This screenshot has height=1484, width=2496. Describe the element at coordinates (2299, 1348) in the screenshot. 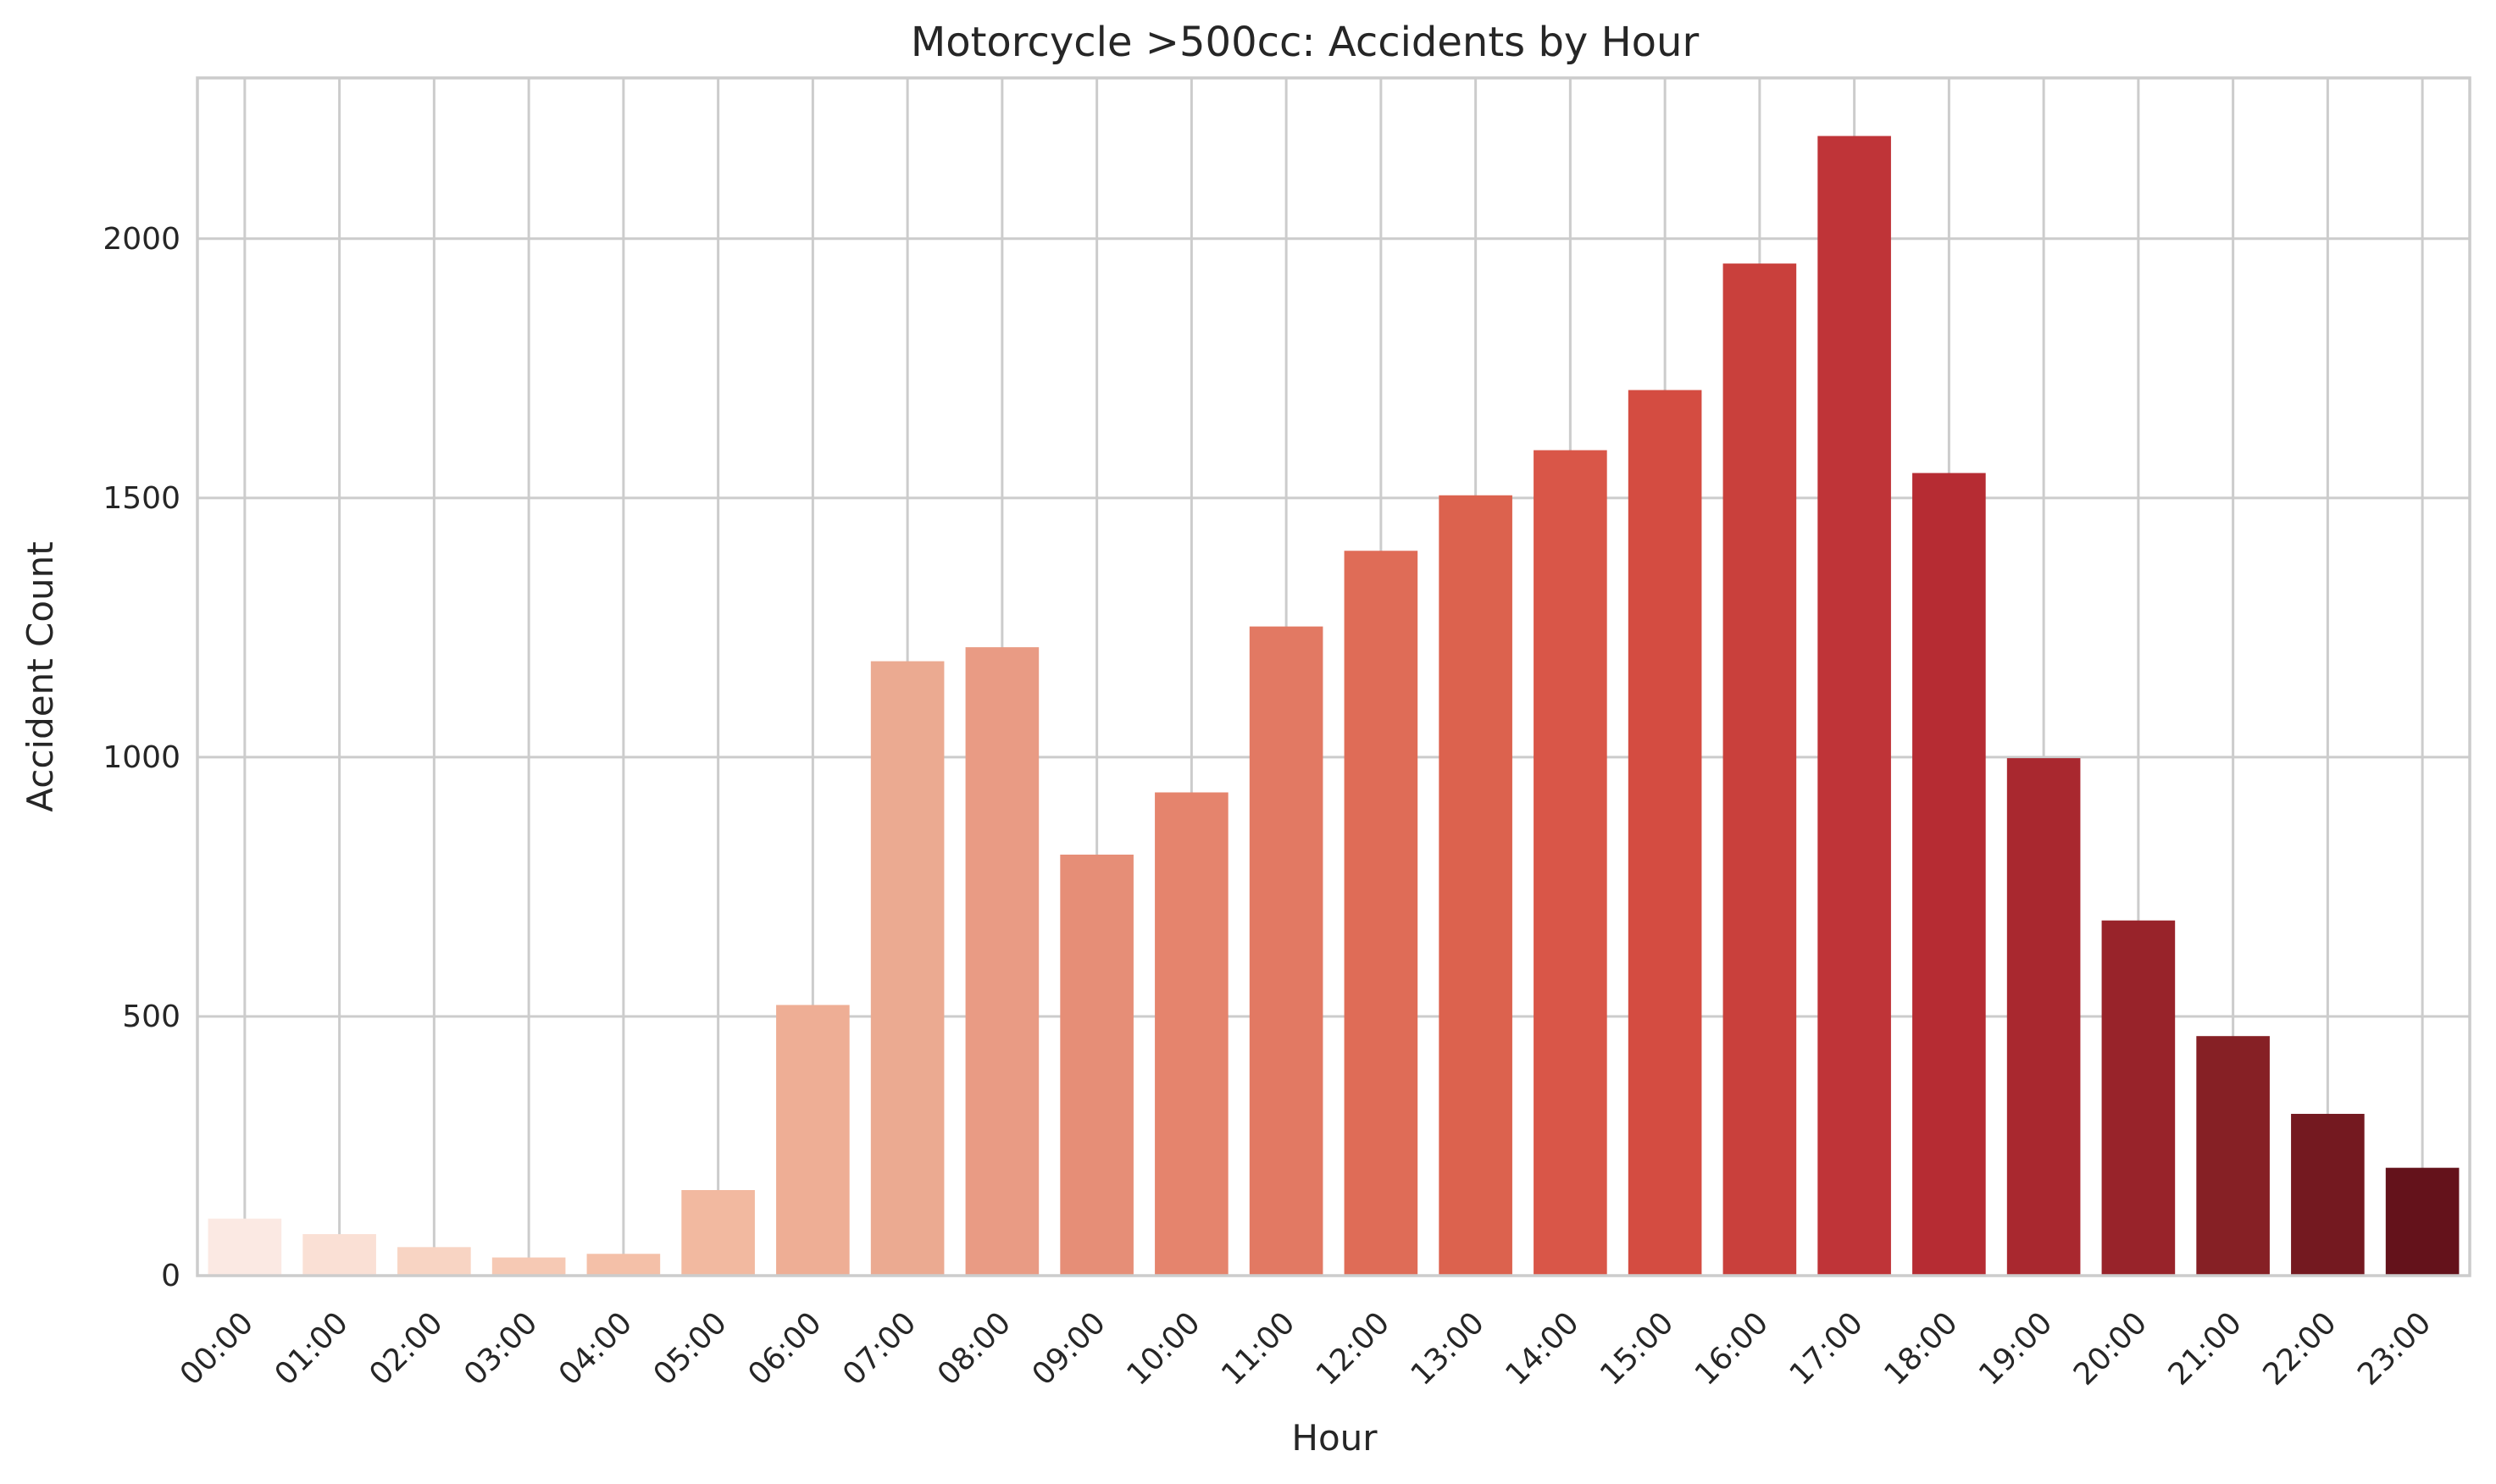

I see `x-tick-label: 22:00` at that location.